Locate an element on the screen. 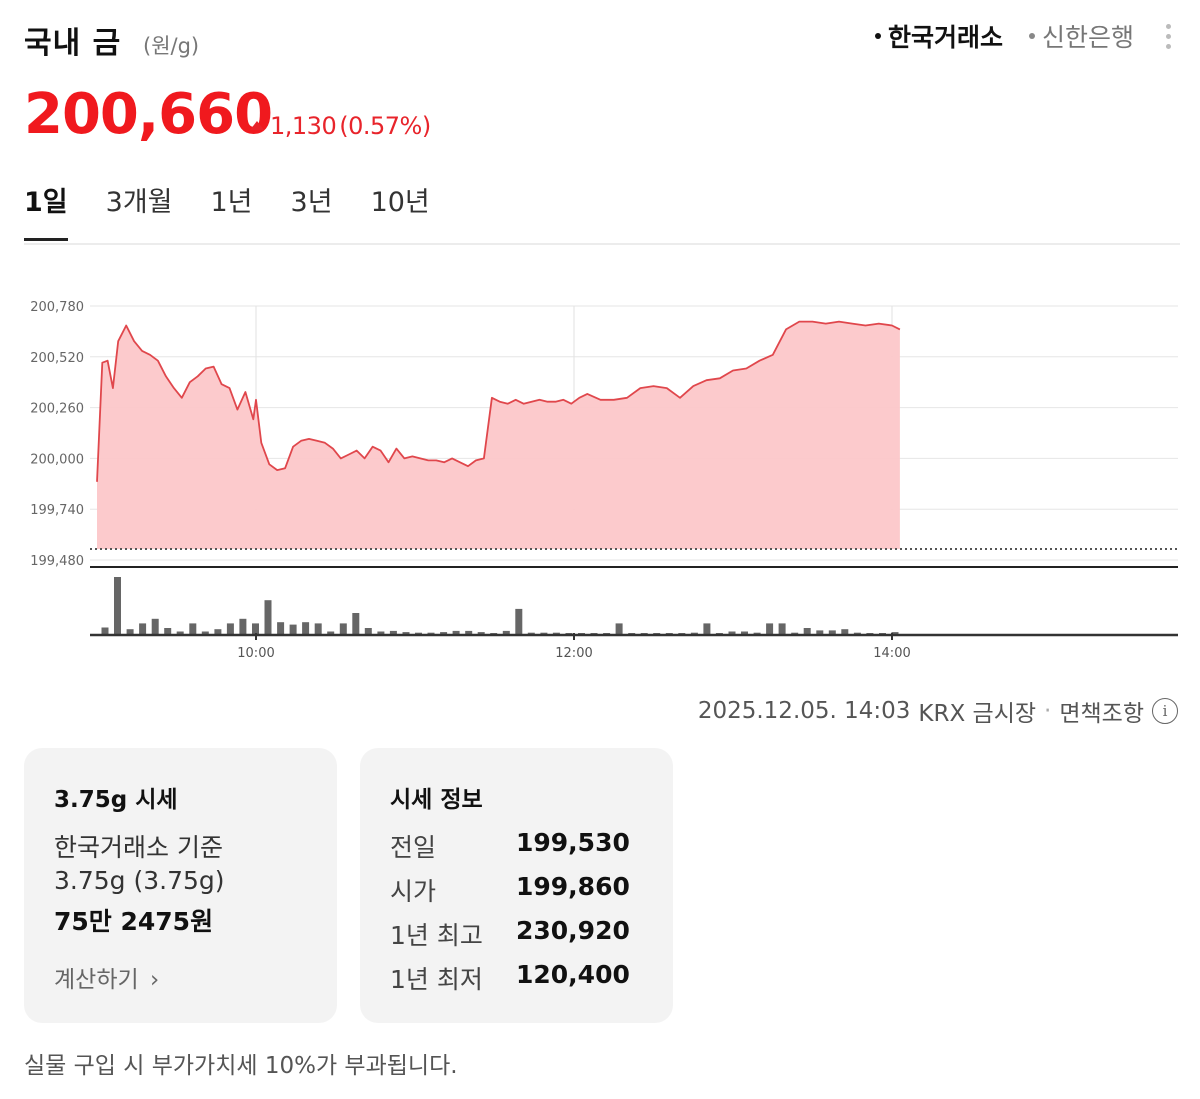 This screenshot has height=1099, width=1200. info-value: 230,920 is located at coordinates (573, 930).